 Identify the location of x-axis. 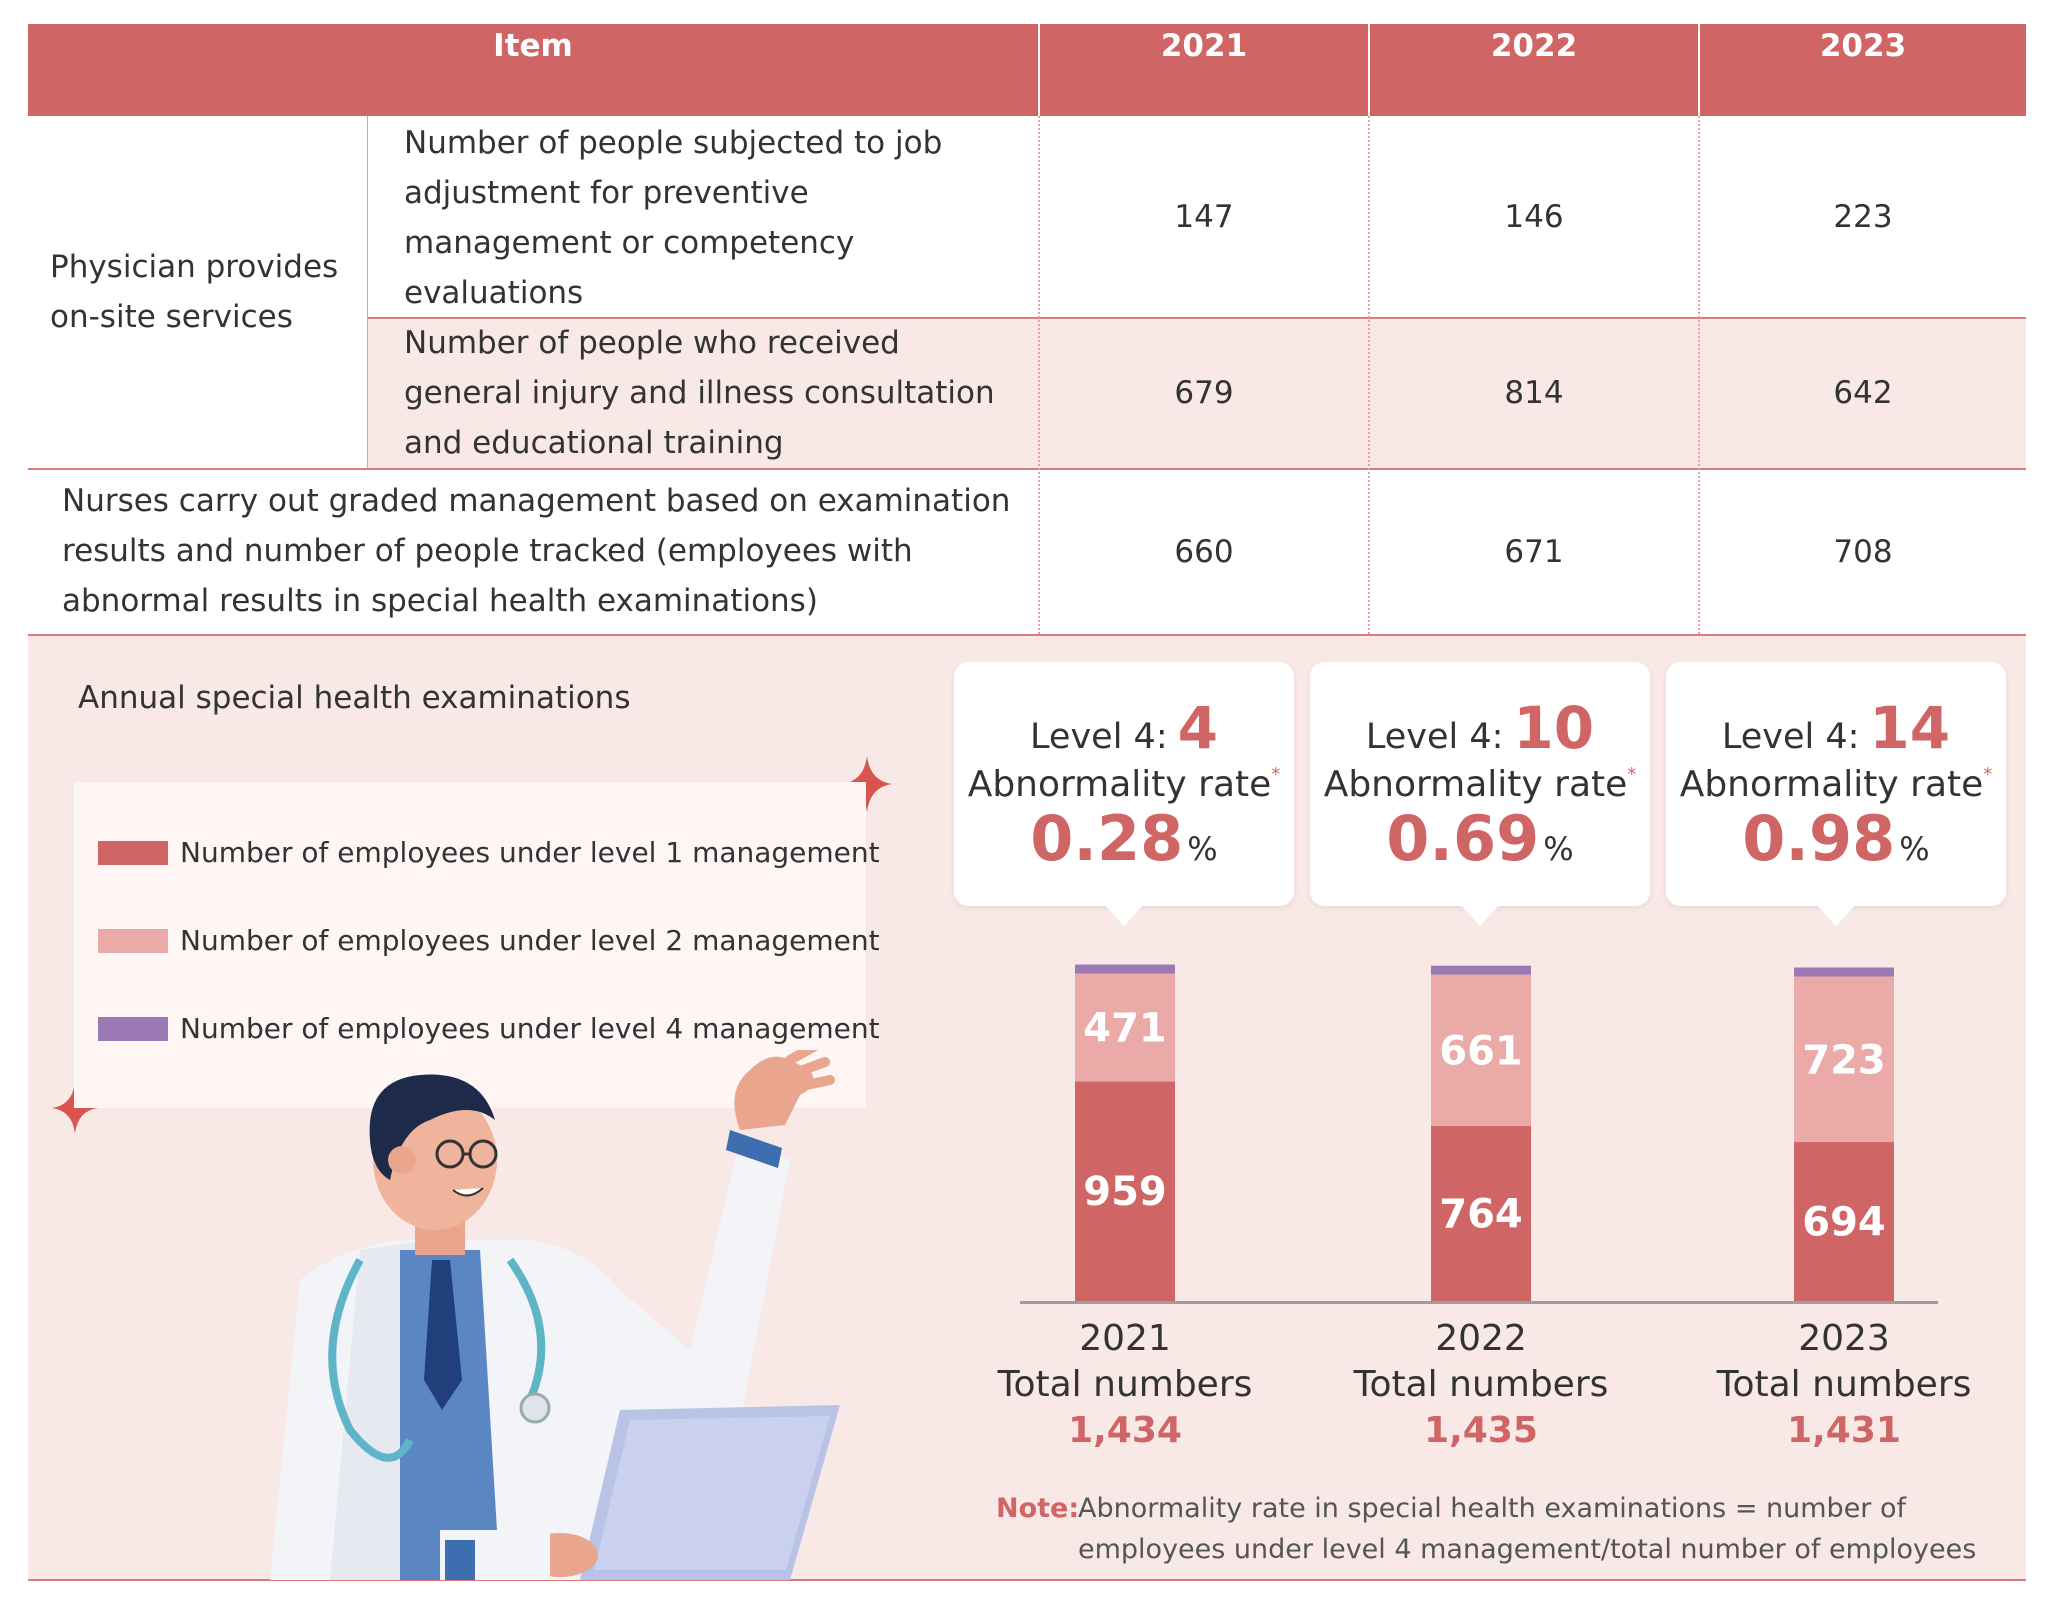
(1479, 1302).